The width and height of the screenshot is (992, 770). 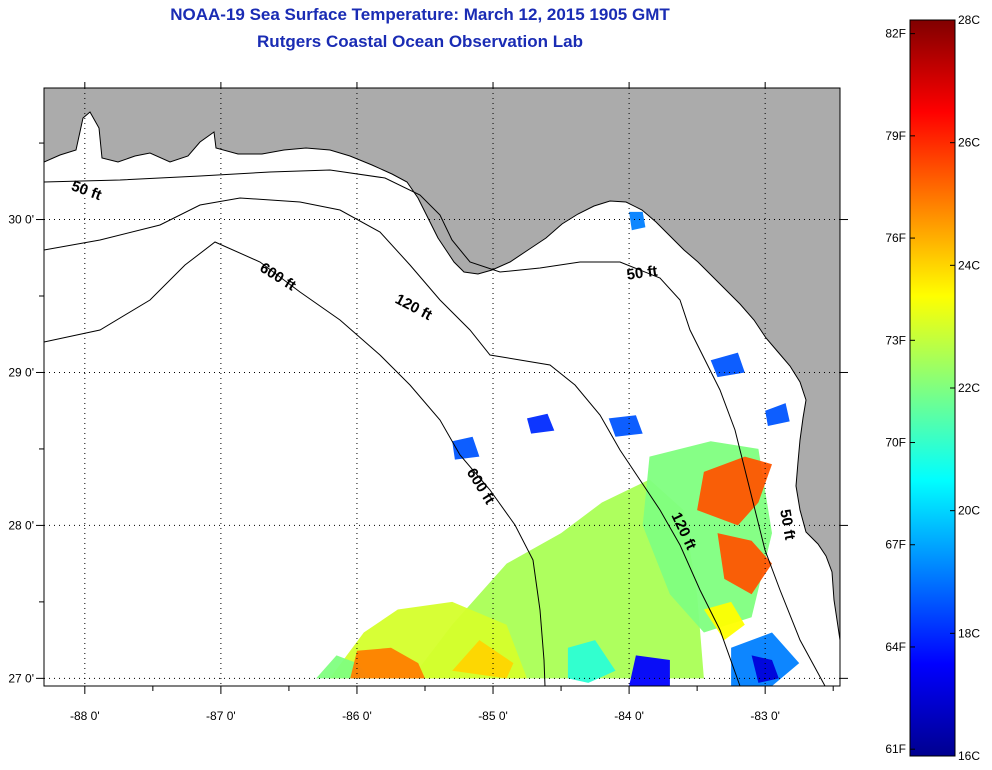 I want to click on colorbar, so click(x=932, y=388).